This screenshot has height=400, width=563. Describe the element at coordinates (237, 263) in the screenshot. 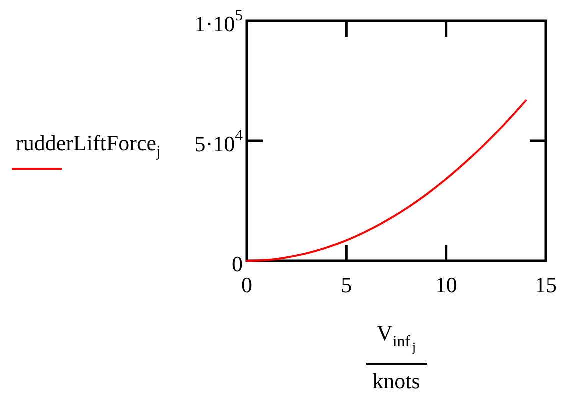

I see `y-tick-label: 0` at that location.